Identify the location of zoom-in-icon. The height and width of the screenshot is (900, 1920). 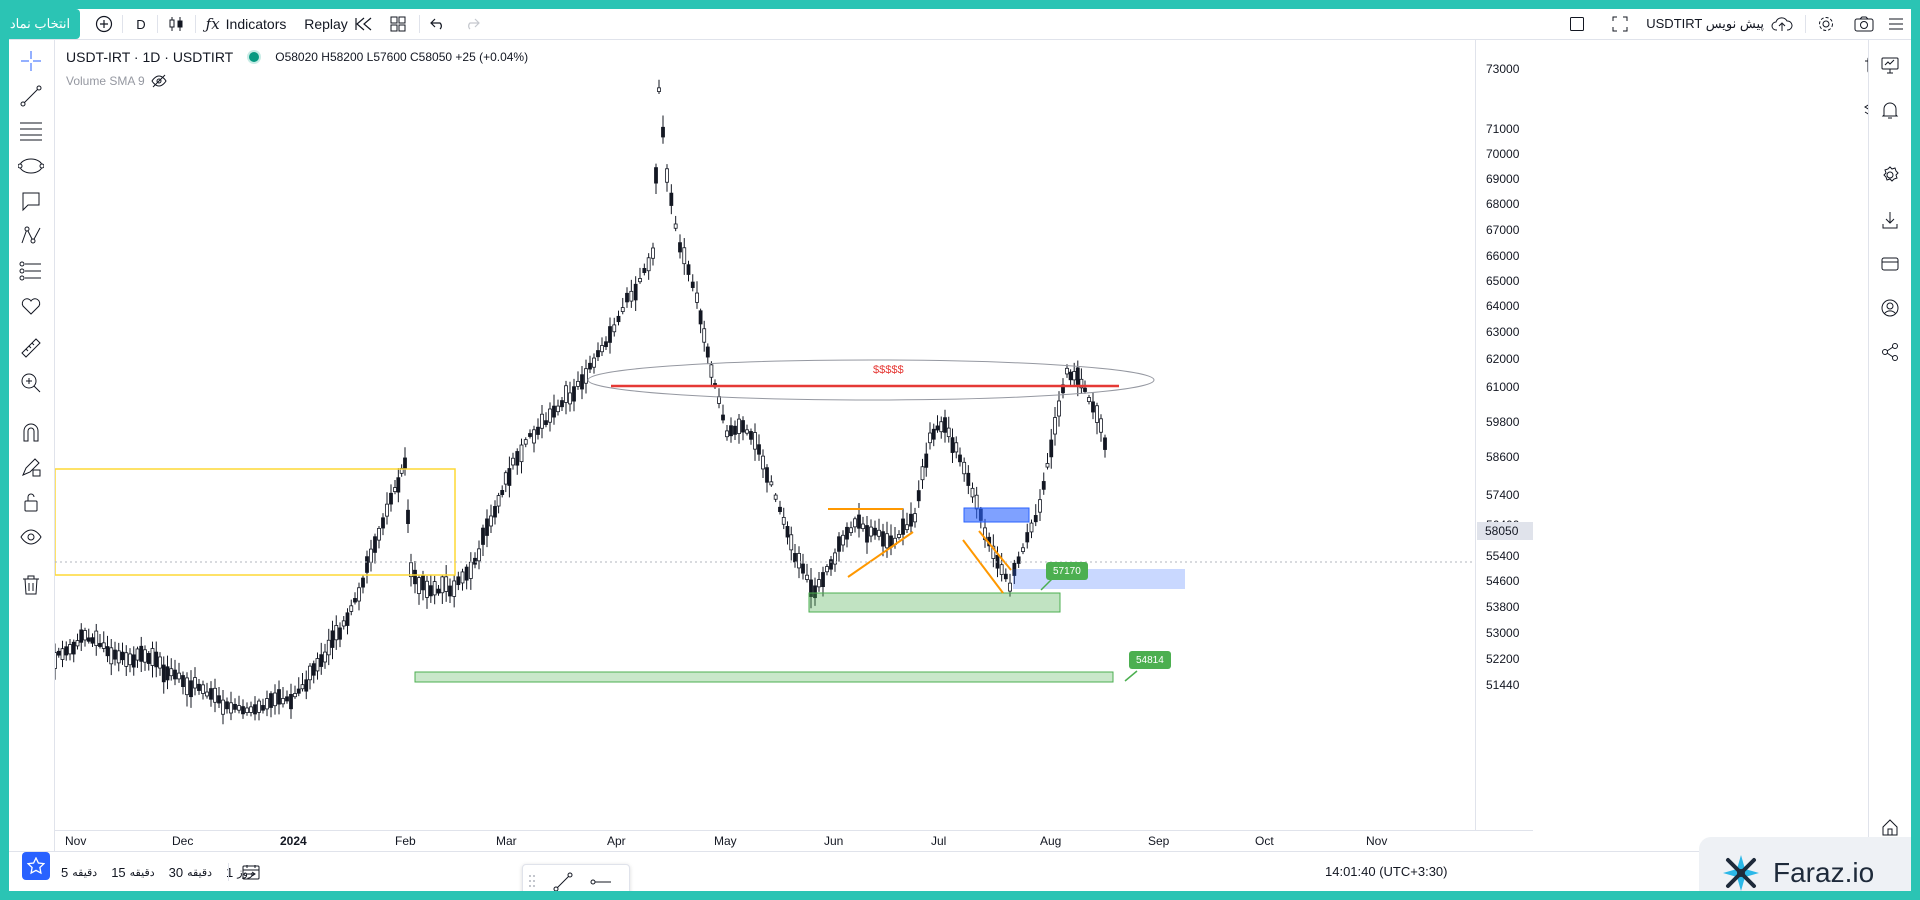
(31, 383).